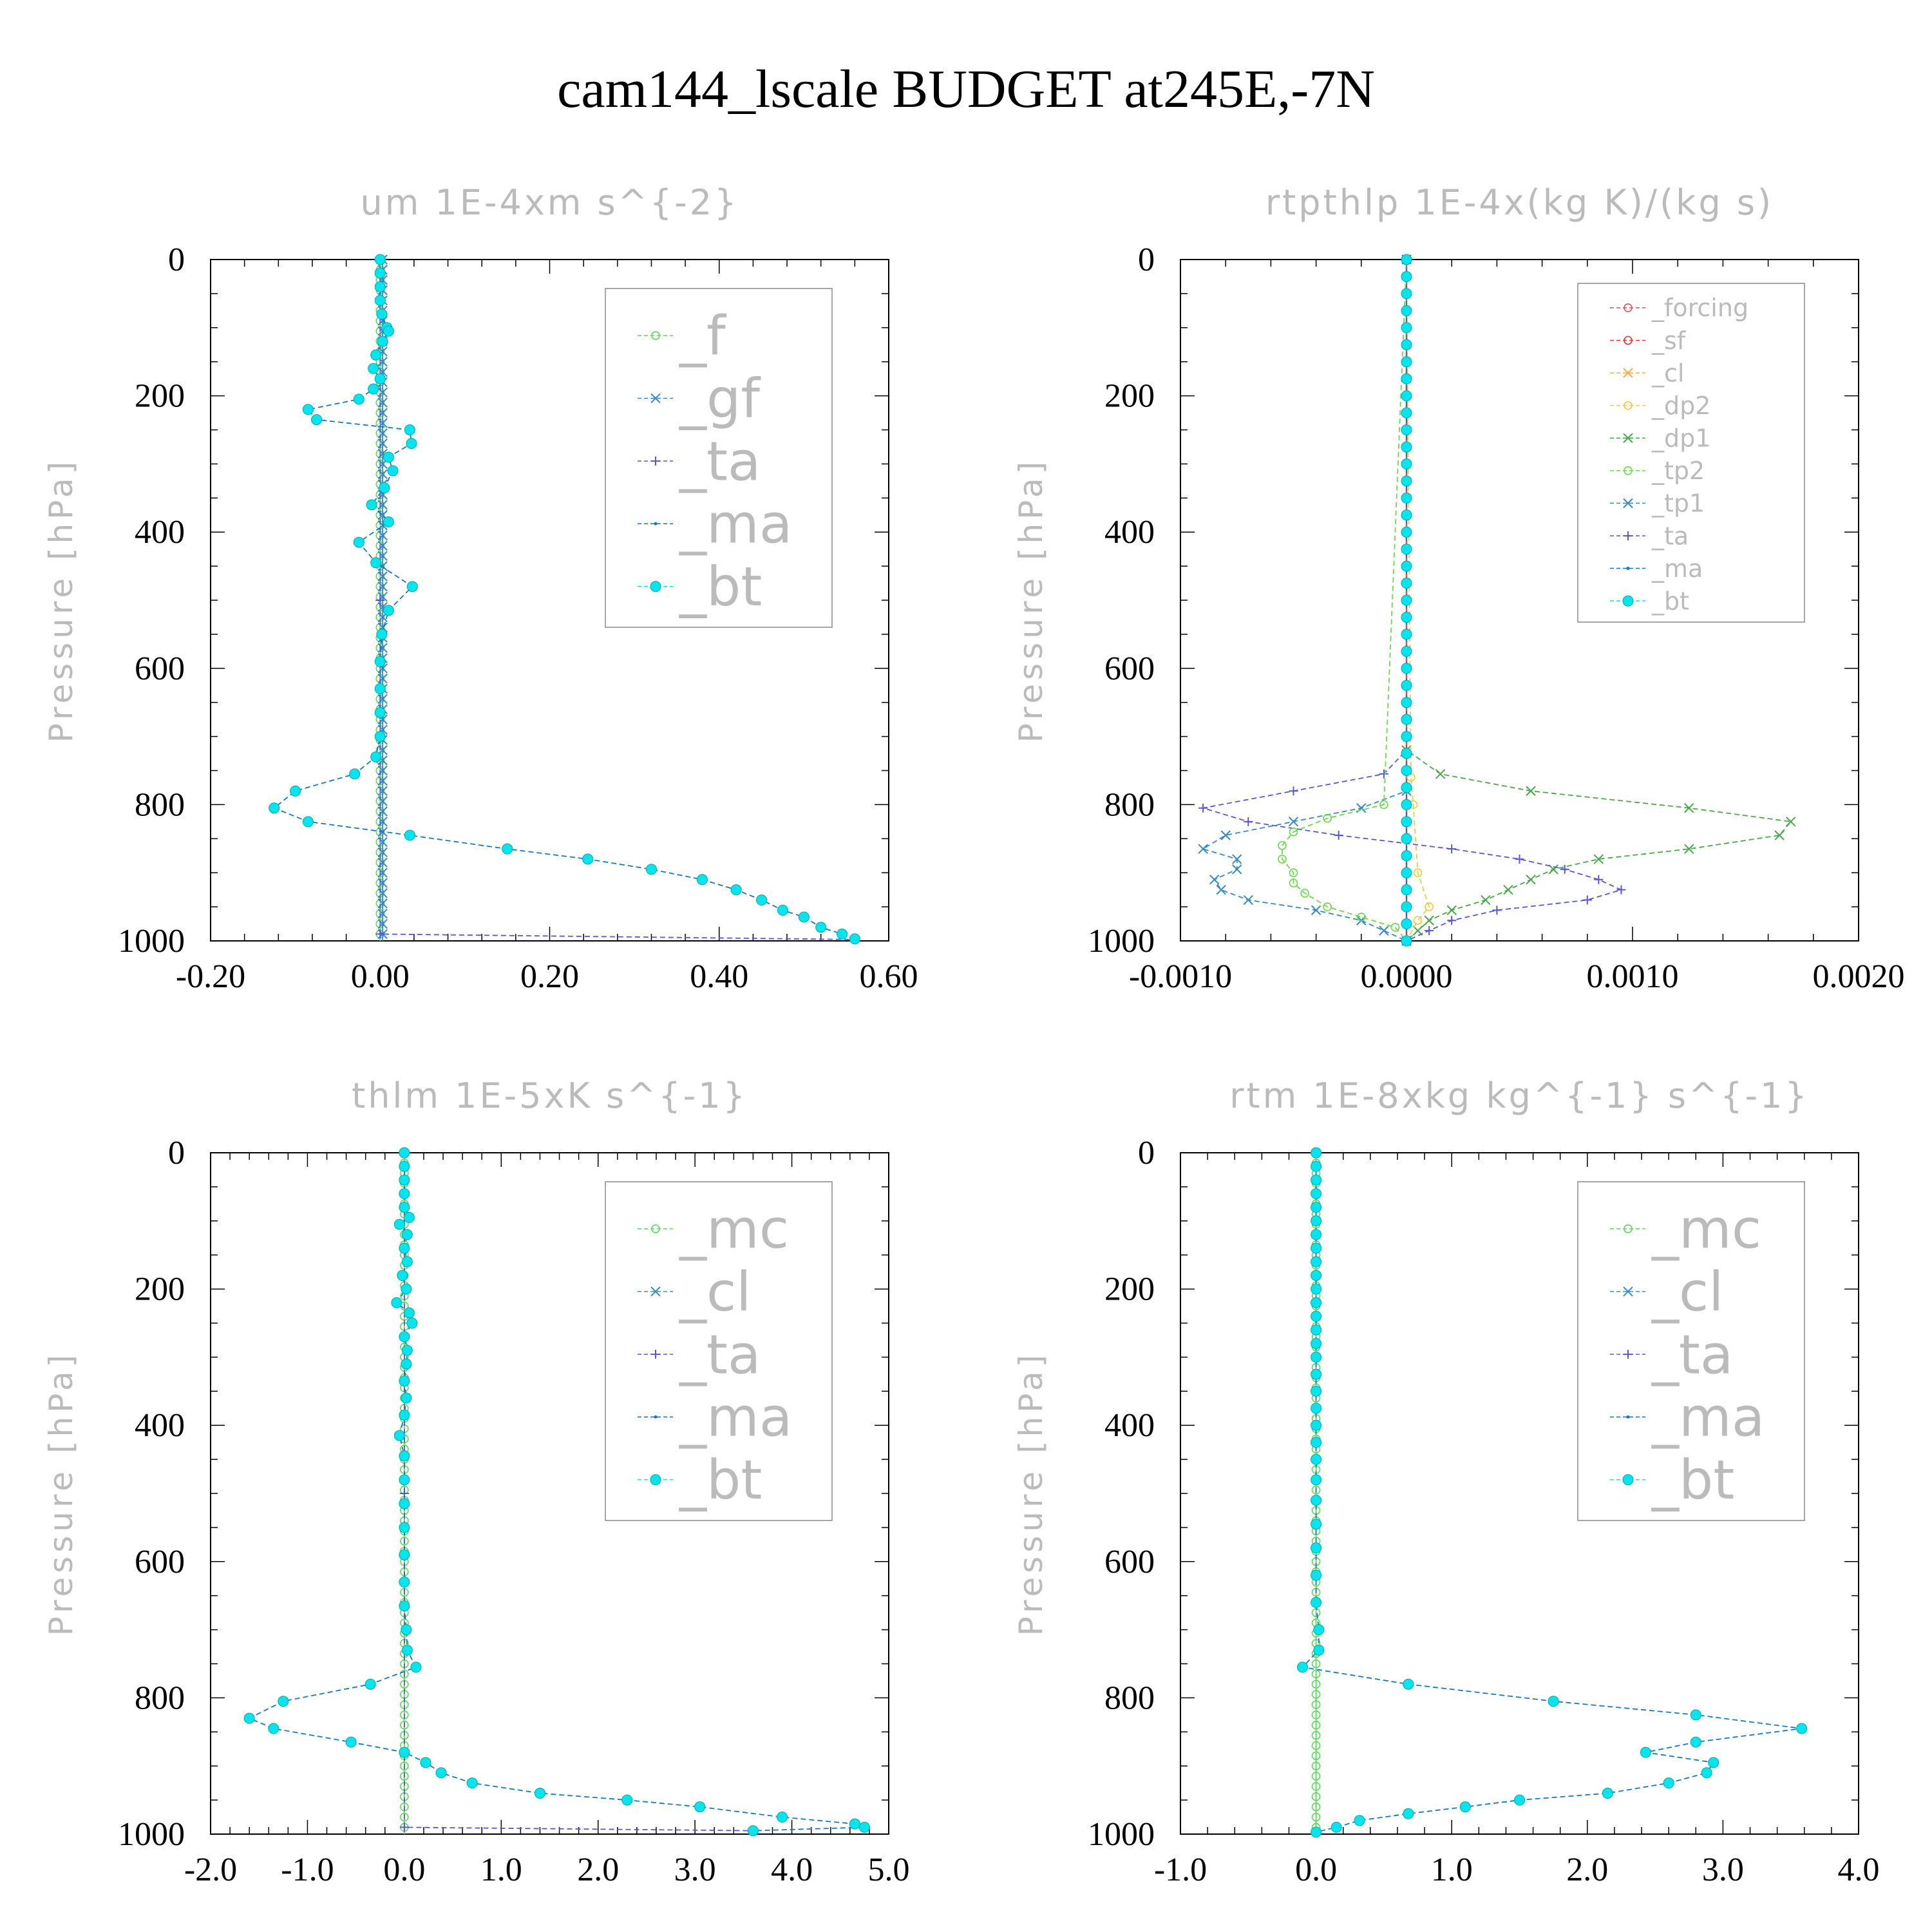  Describe the element at coordinates (1633, 976) in the screenshot. I see `x-tick-label: 0.0010` at that location.